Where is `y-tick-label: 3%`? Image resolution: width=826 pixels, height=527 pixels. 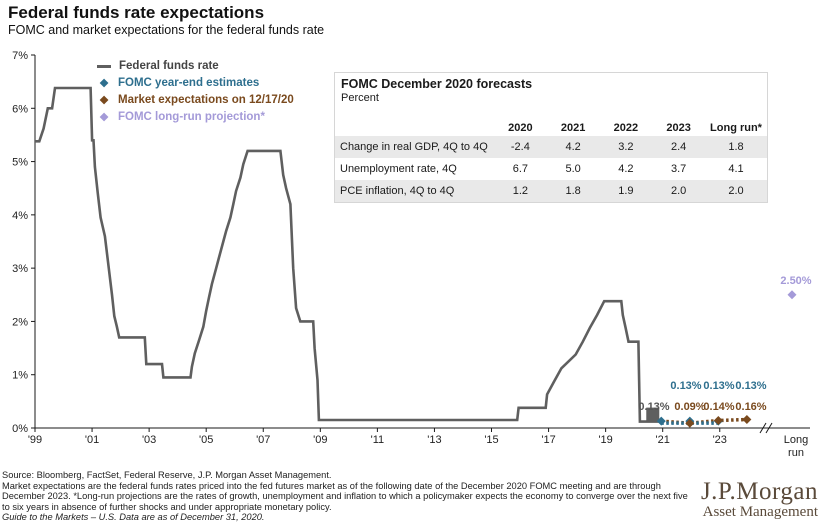
y-tick-label: 3% is located at coordinates (20, 269).